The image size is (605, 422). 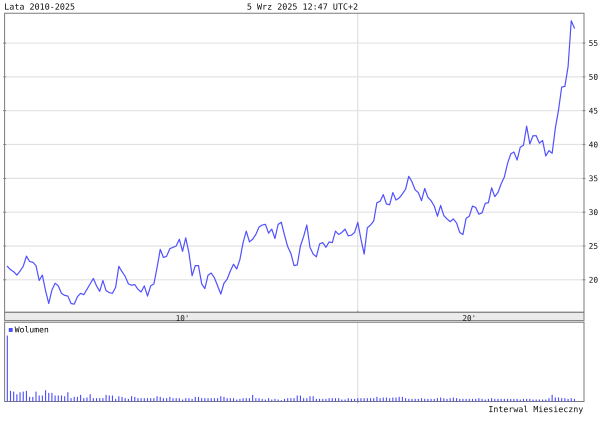 I want to click on chart-subtitle: 5 Wrz 2025 12:47 UTC+2, so click(x=302, y=6).